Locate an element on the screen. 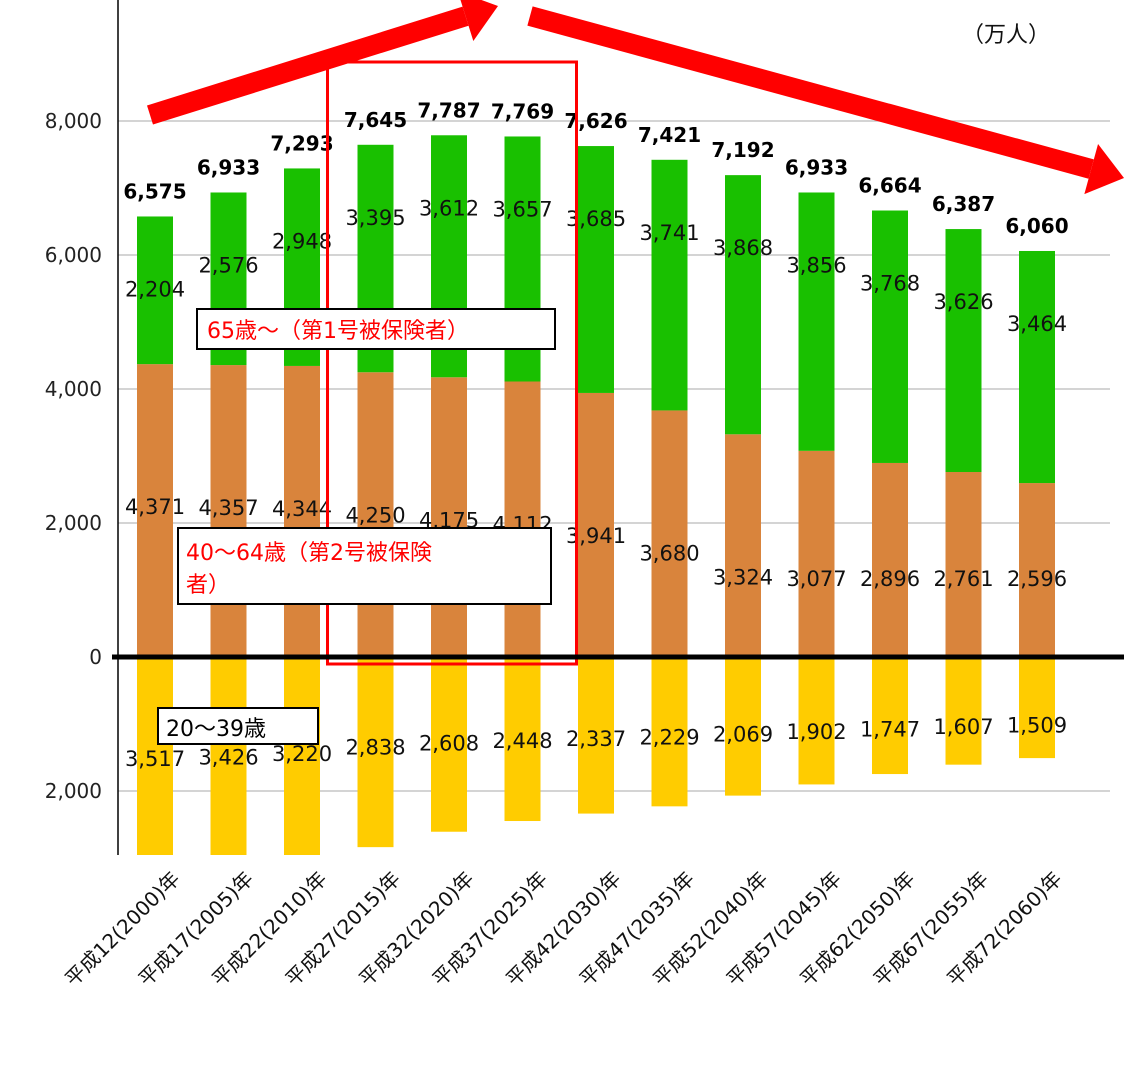  value-label-40-64: 4,250 is located at coordinates (375, 515).